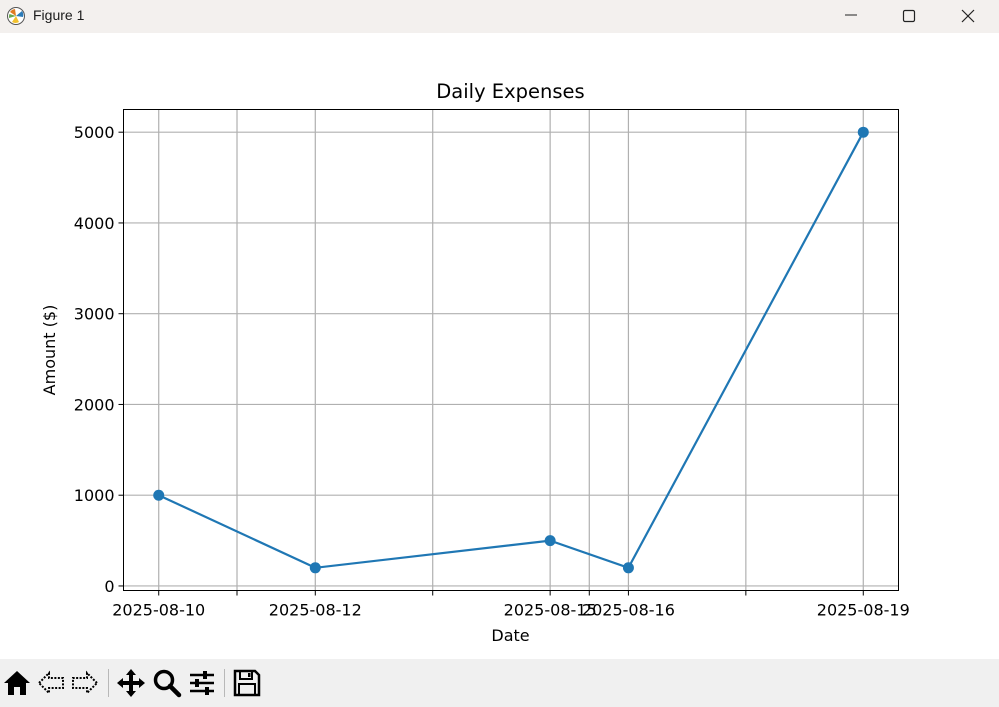 This screenshot has height=707, width=999. I want to click on minimize-button, so click(851, 16).